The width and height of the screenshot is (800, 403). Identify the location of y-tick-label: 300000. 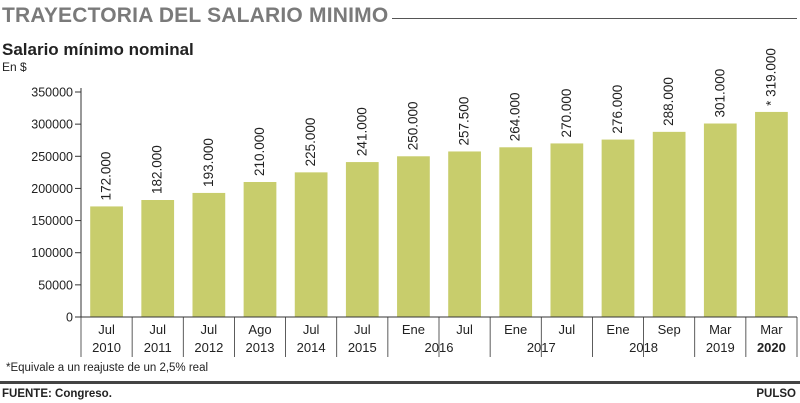
(52, 125).